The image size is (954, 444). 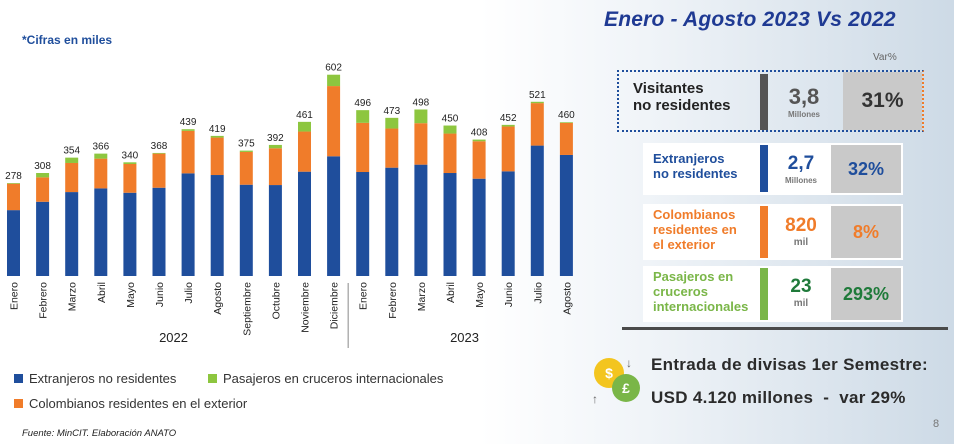 What do you see at coordinates (866, 169) in the screenshot?
I see `row-extranjeros-pct: 32%` at bounding box center [866, 169].